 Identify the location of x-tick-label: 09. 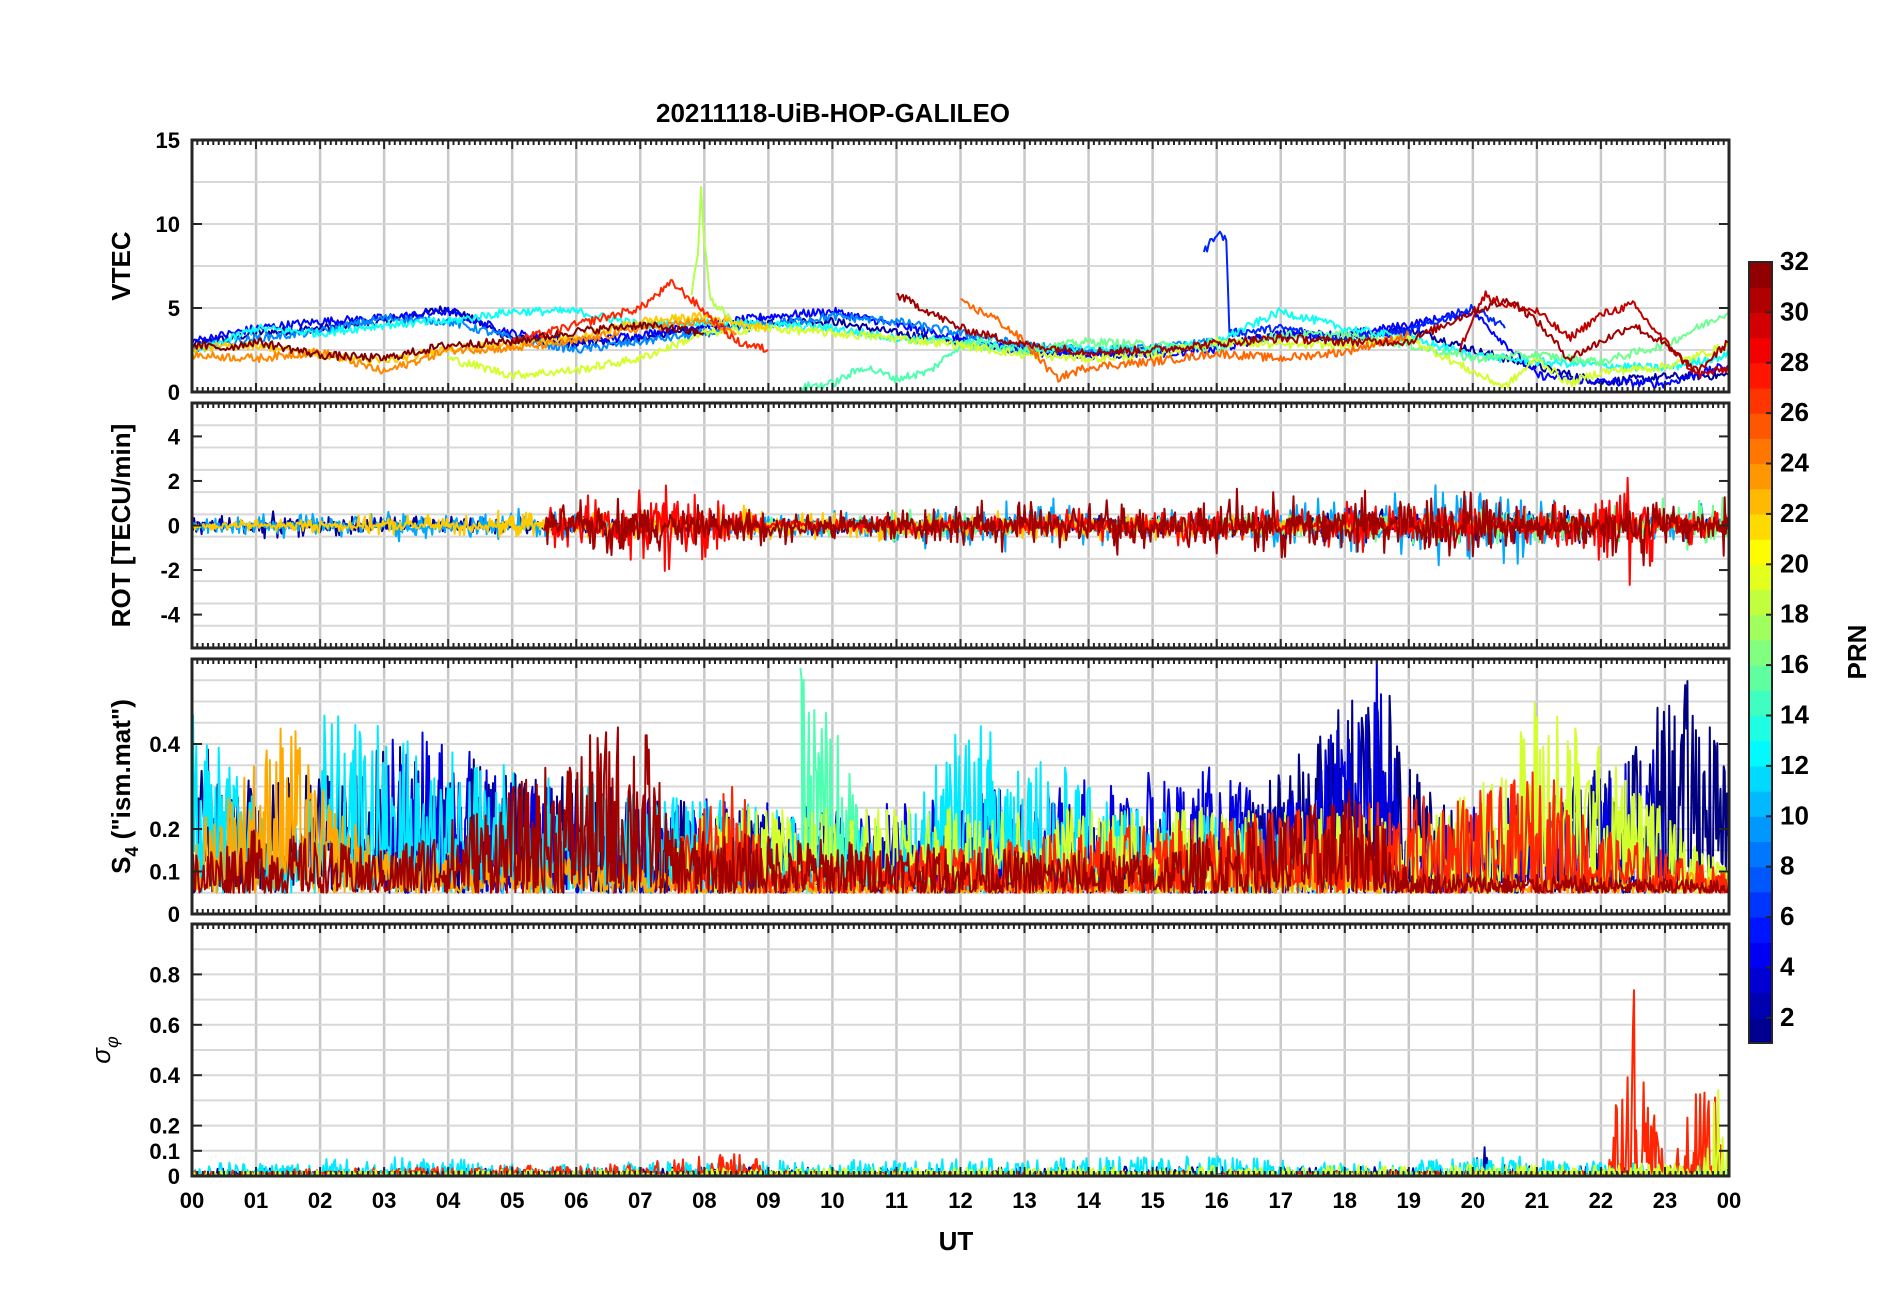
(768, 1200).